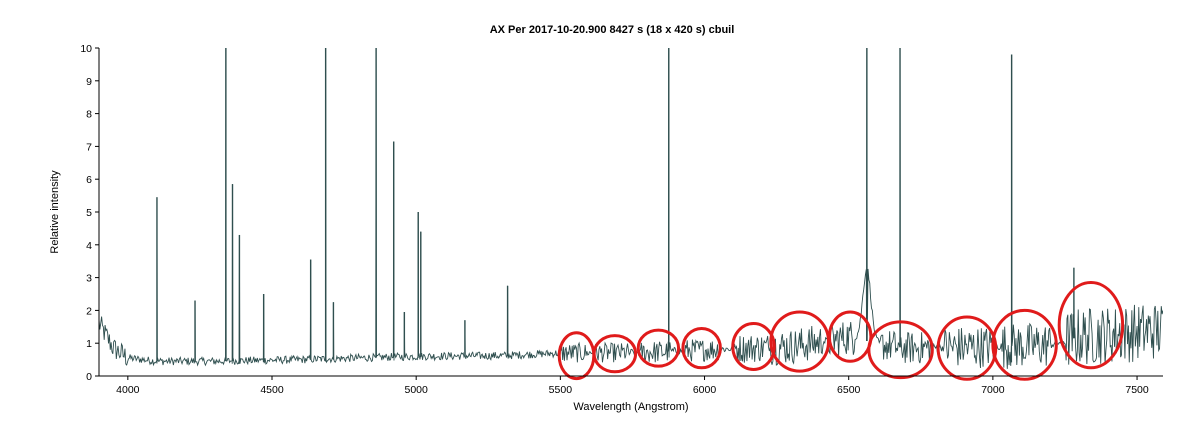  I want to click on y-tick-label: 3, so click(89, 279).